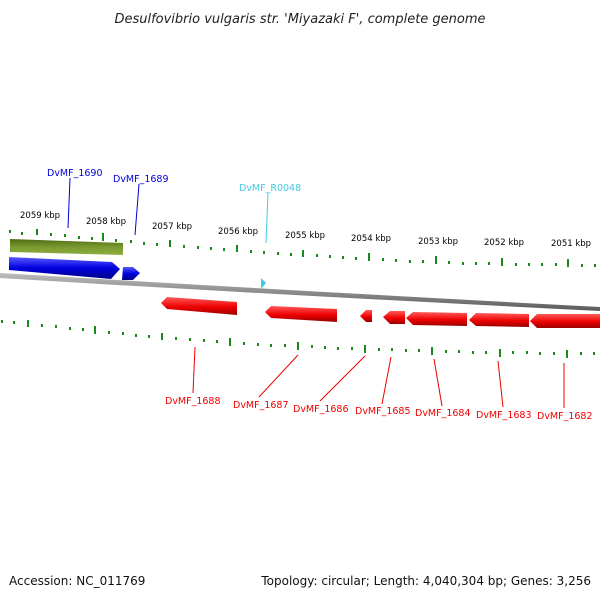 This screenshot has height=600, width=600. I want to click on kbp-label-2058: 2058 kbp, so click(106, 222).